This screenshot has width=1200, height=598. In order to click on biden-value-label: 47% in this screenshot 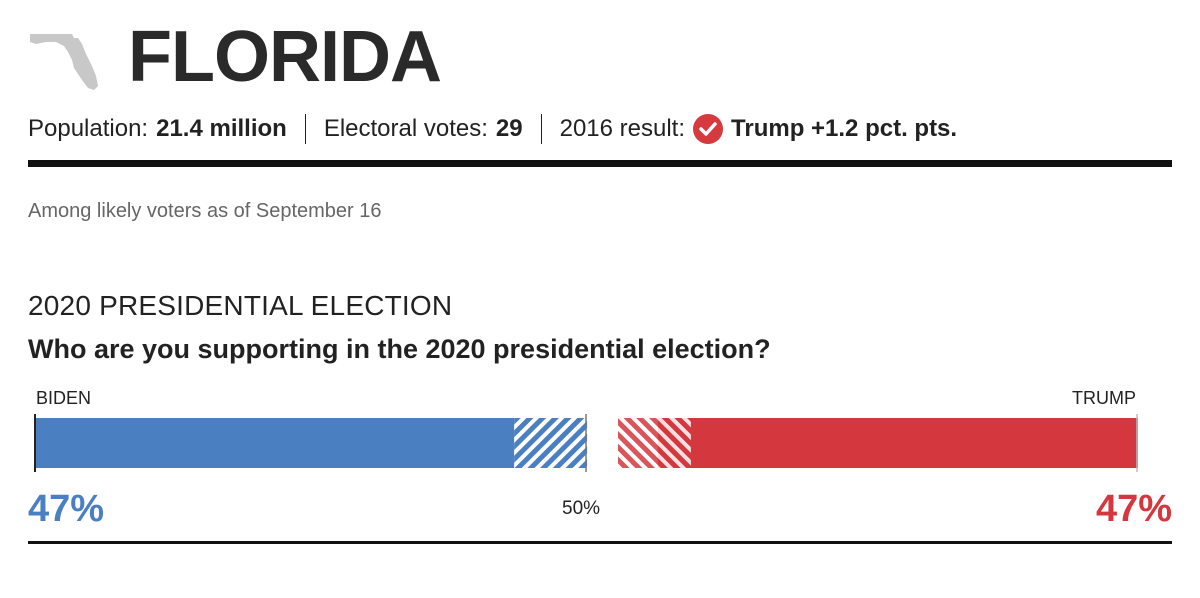, I will do `click(66, 509)`.